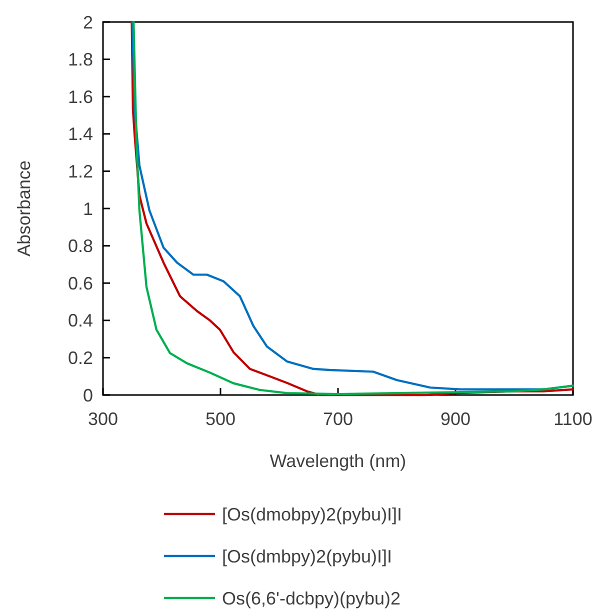  Describe the element at coordinates (455, 419) in the screenshot. I see `x-tick-label: 900` at that location.